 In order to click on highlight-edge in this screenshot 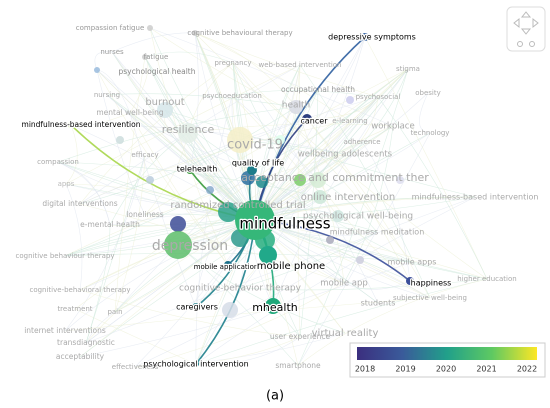, I will do `click(332, 250)`.